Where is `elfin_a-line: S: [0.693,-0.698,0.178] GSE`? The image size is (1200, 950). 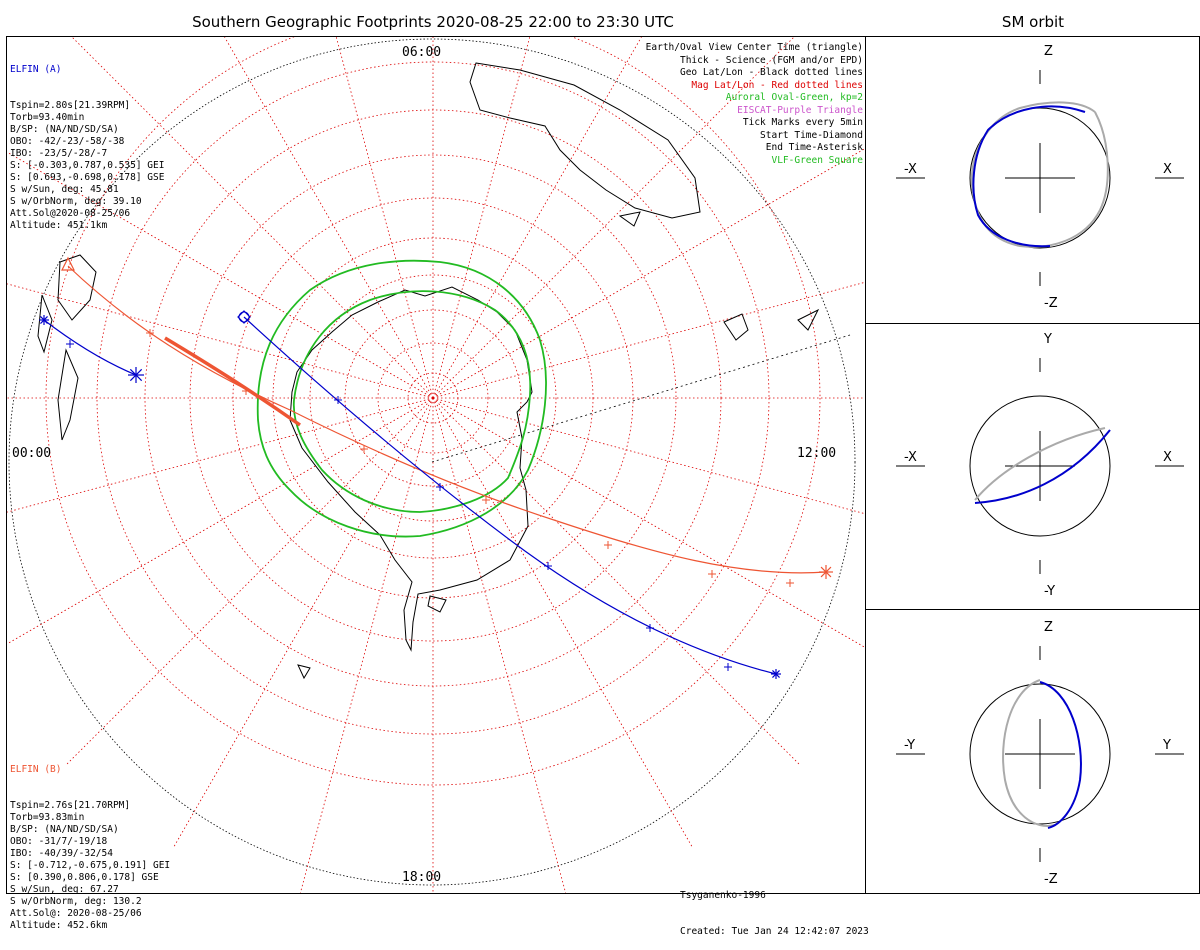 elfin_a-line: S: [0.693,-0.698,0.178] GSE is located at coordinates (87, 177).